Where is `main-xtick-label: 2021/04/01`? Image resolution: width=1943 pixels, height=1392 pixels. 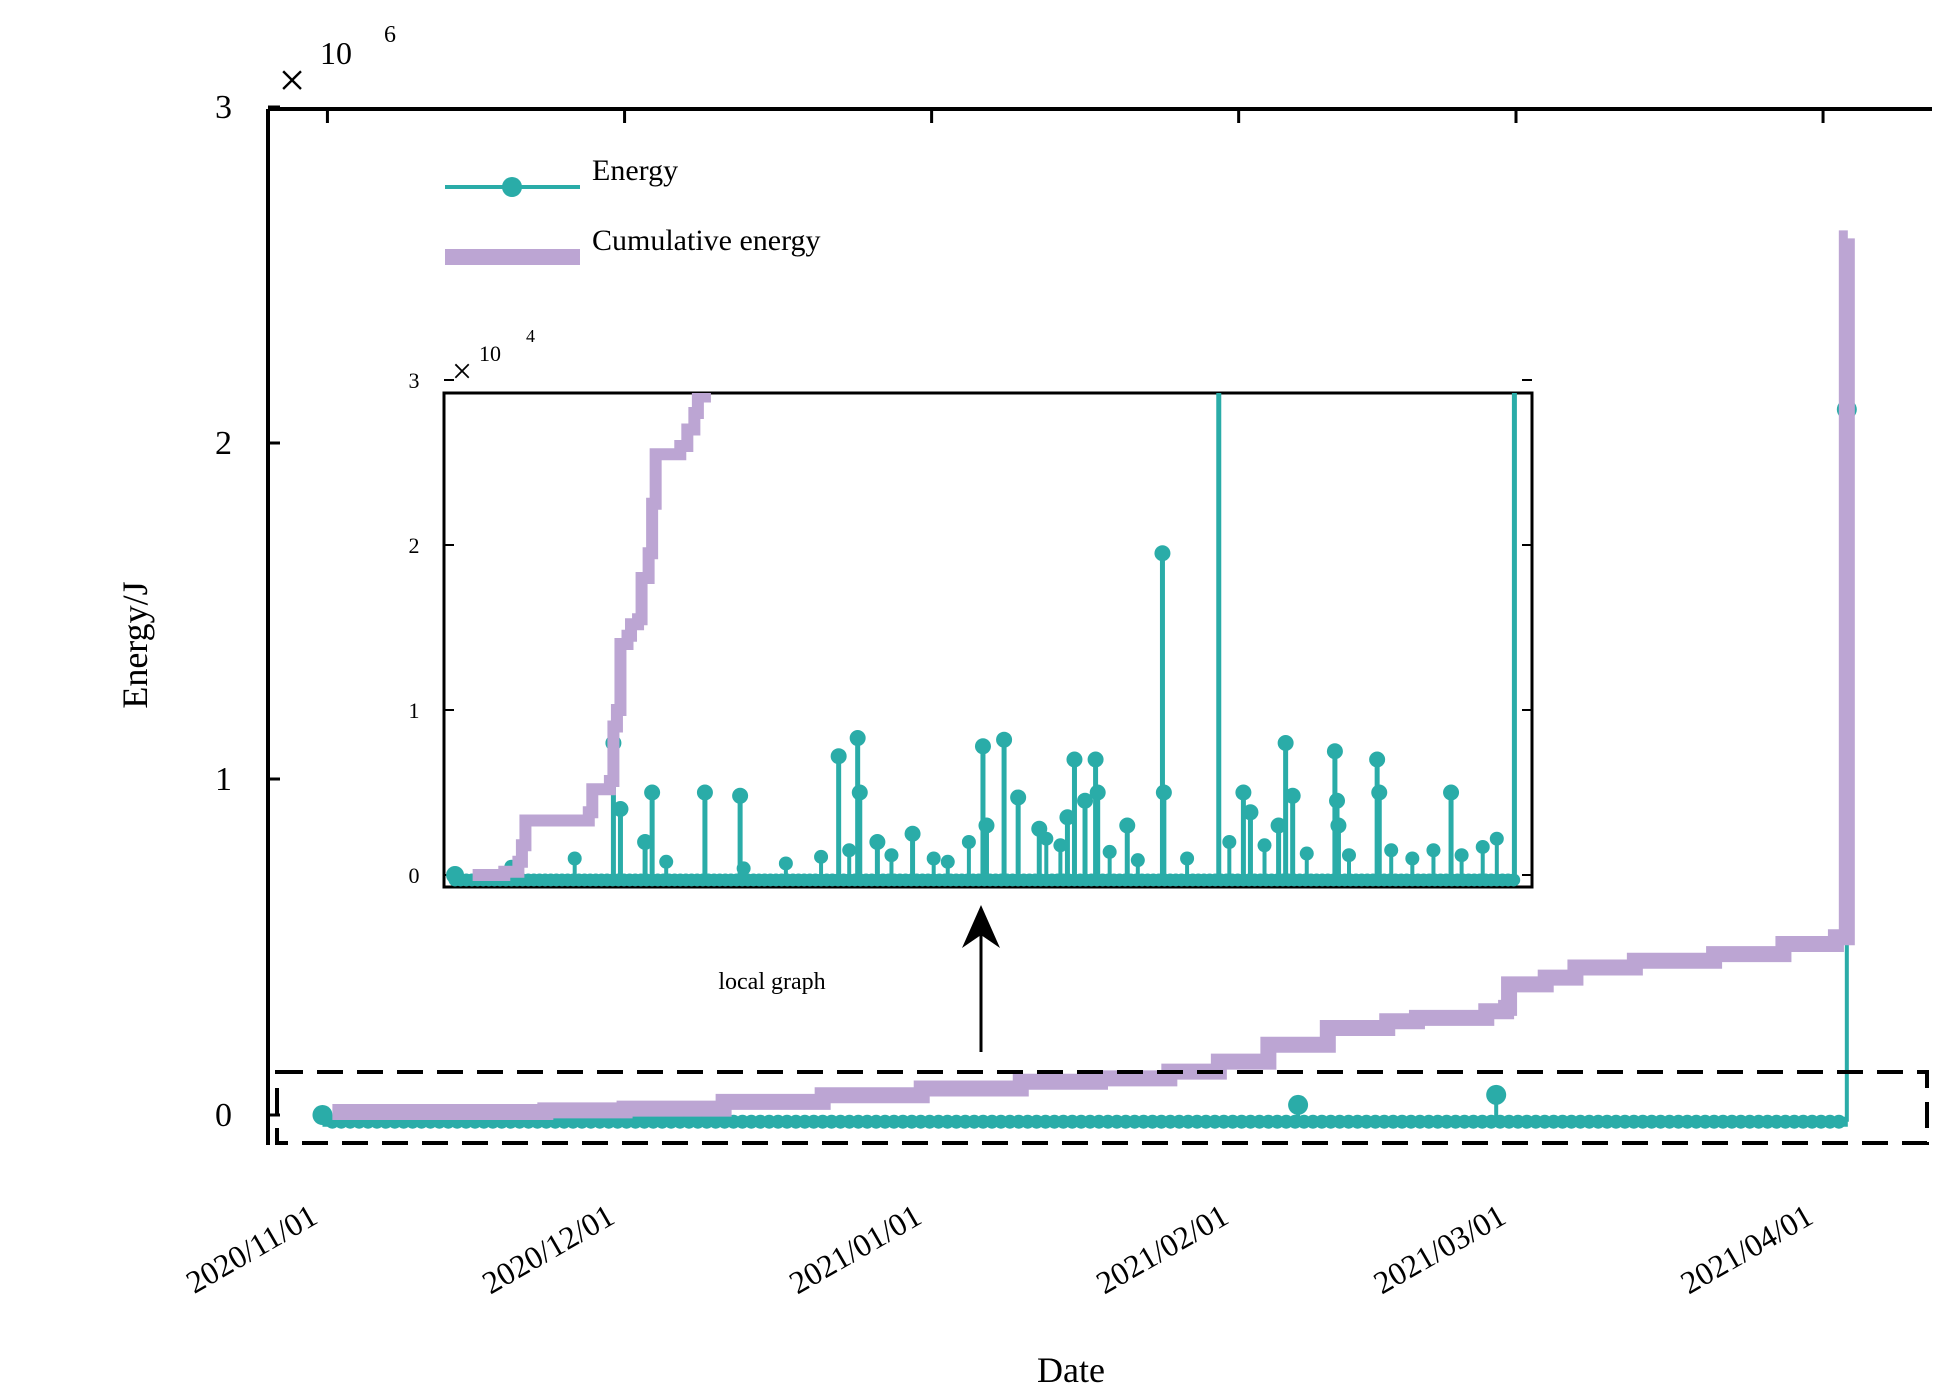
main-xtick-label: 2021/04/01 is located at coordinates (1746, 1249).